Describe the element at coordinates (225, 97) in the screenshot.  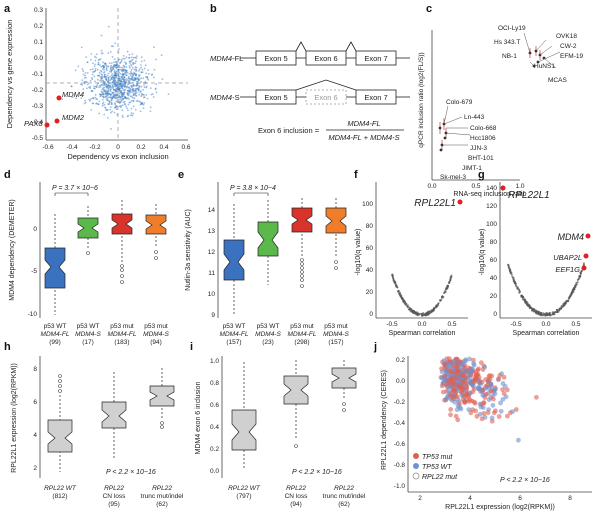
I see `isoform-s-name: MDM4-S` at that location.